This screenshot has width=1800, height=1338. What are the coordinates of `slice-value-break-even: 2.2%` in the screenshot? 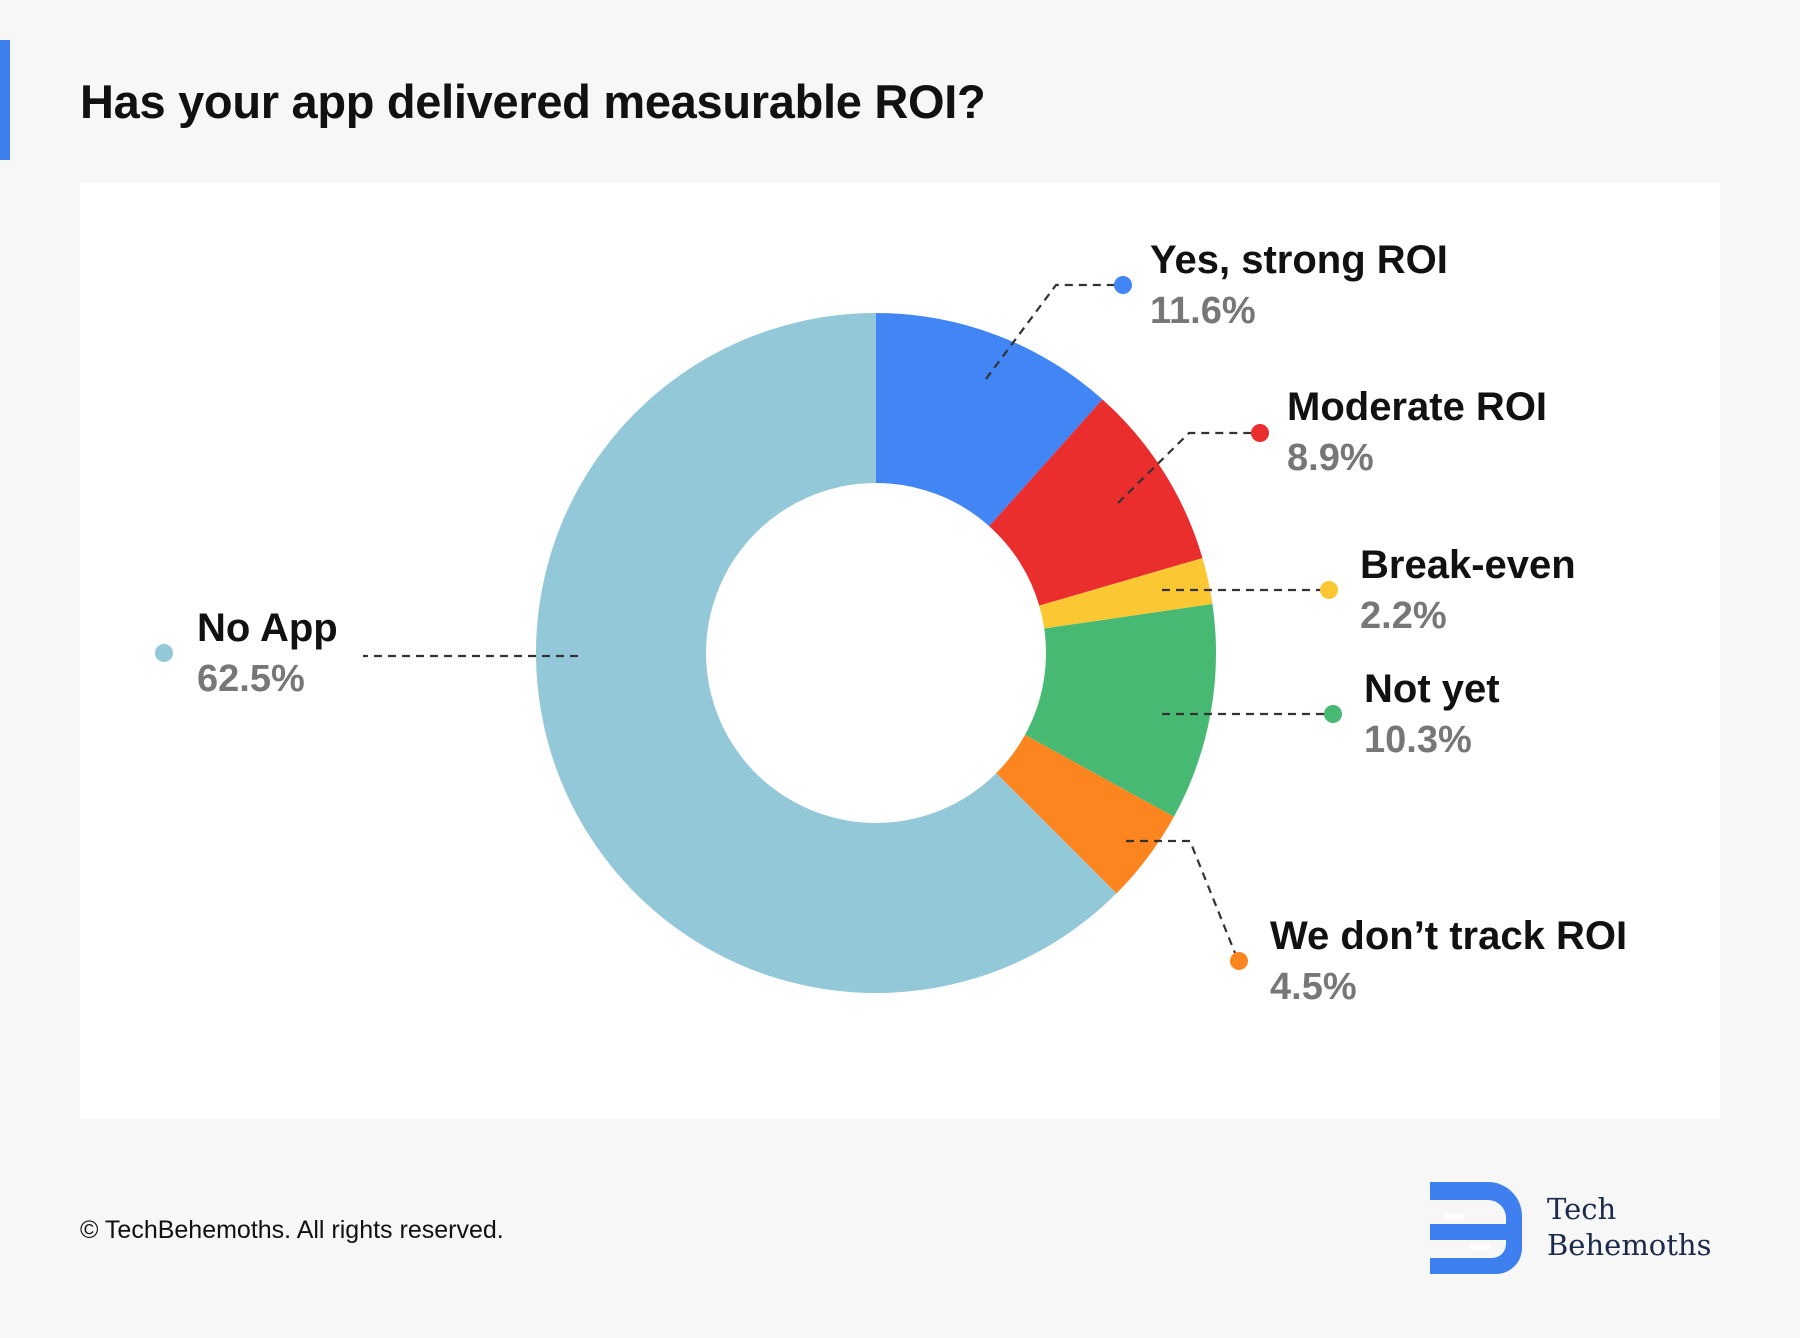 It's located at (1403, 616).